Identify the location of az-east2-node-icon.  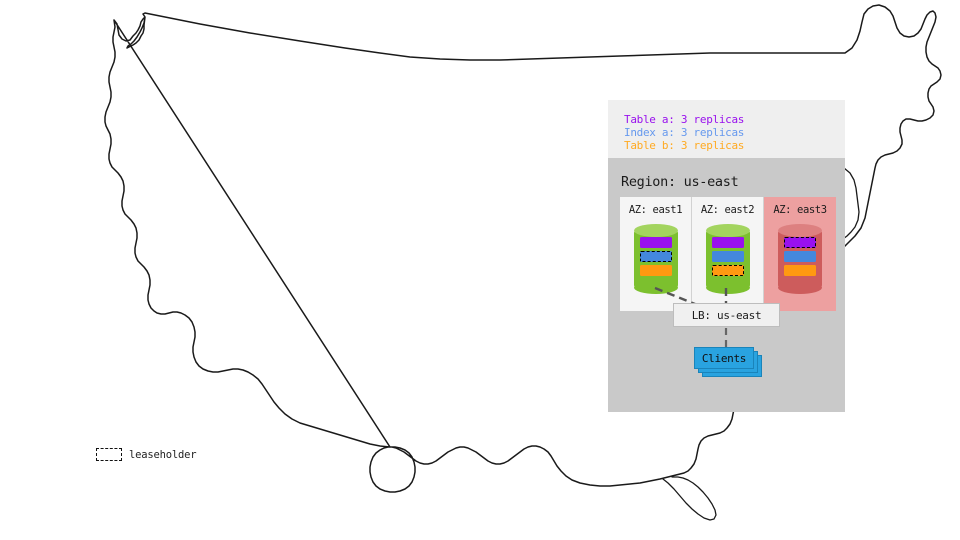
(727, 259).